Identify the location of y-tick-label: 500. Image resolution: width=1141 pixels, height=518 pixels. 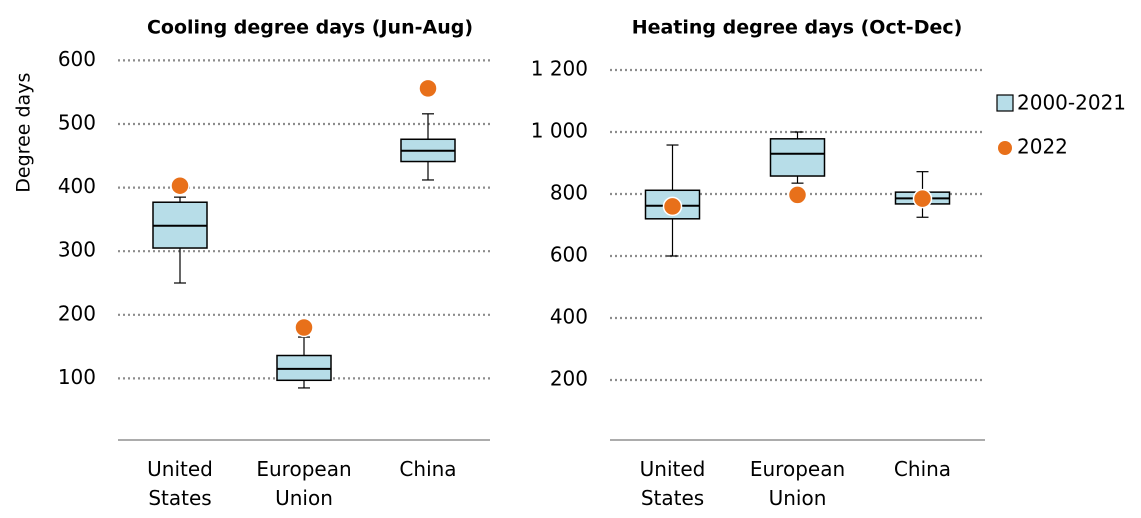
(77, 123).